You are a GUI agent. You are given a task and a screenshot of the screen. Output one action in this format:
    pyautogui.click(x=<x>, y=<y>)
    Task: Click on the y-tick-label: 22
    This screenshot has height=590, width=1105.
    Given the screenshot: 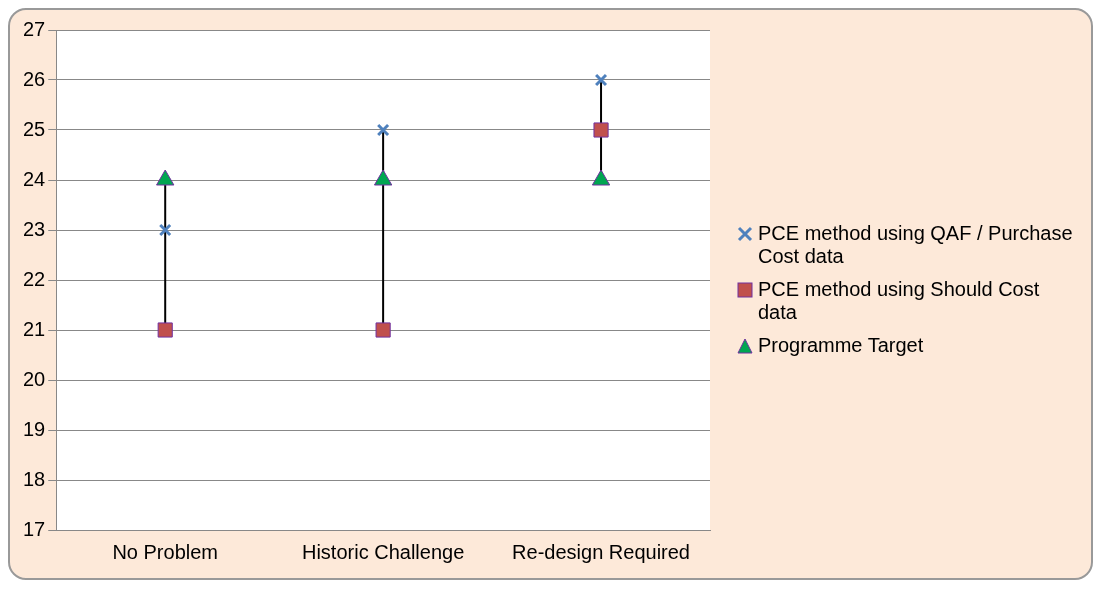 What is the action you would take?
    pyautogui.click(x=34, y=278)
    